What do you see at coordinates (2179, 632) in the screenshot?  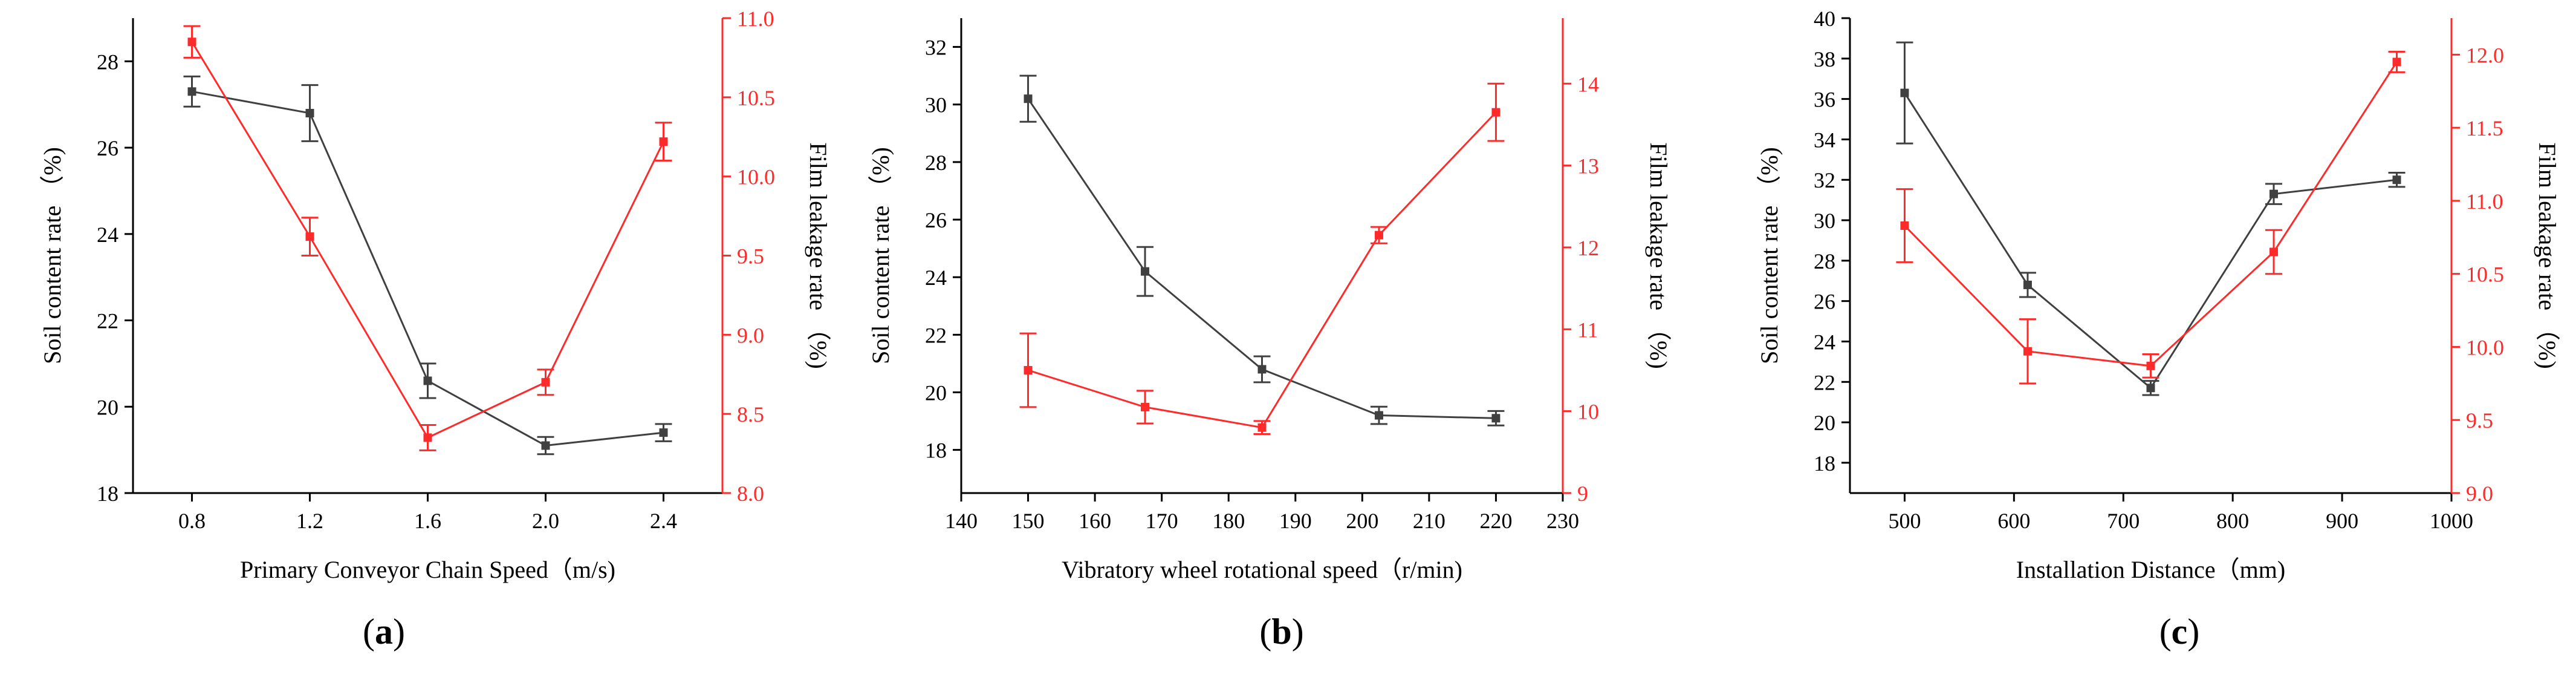 I see `panel-label-c: (c)` at bounding box center [2179, 632].